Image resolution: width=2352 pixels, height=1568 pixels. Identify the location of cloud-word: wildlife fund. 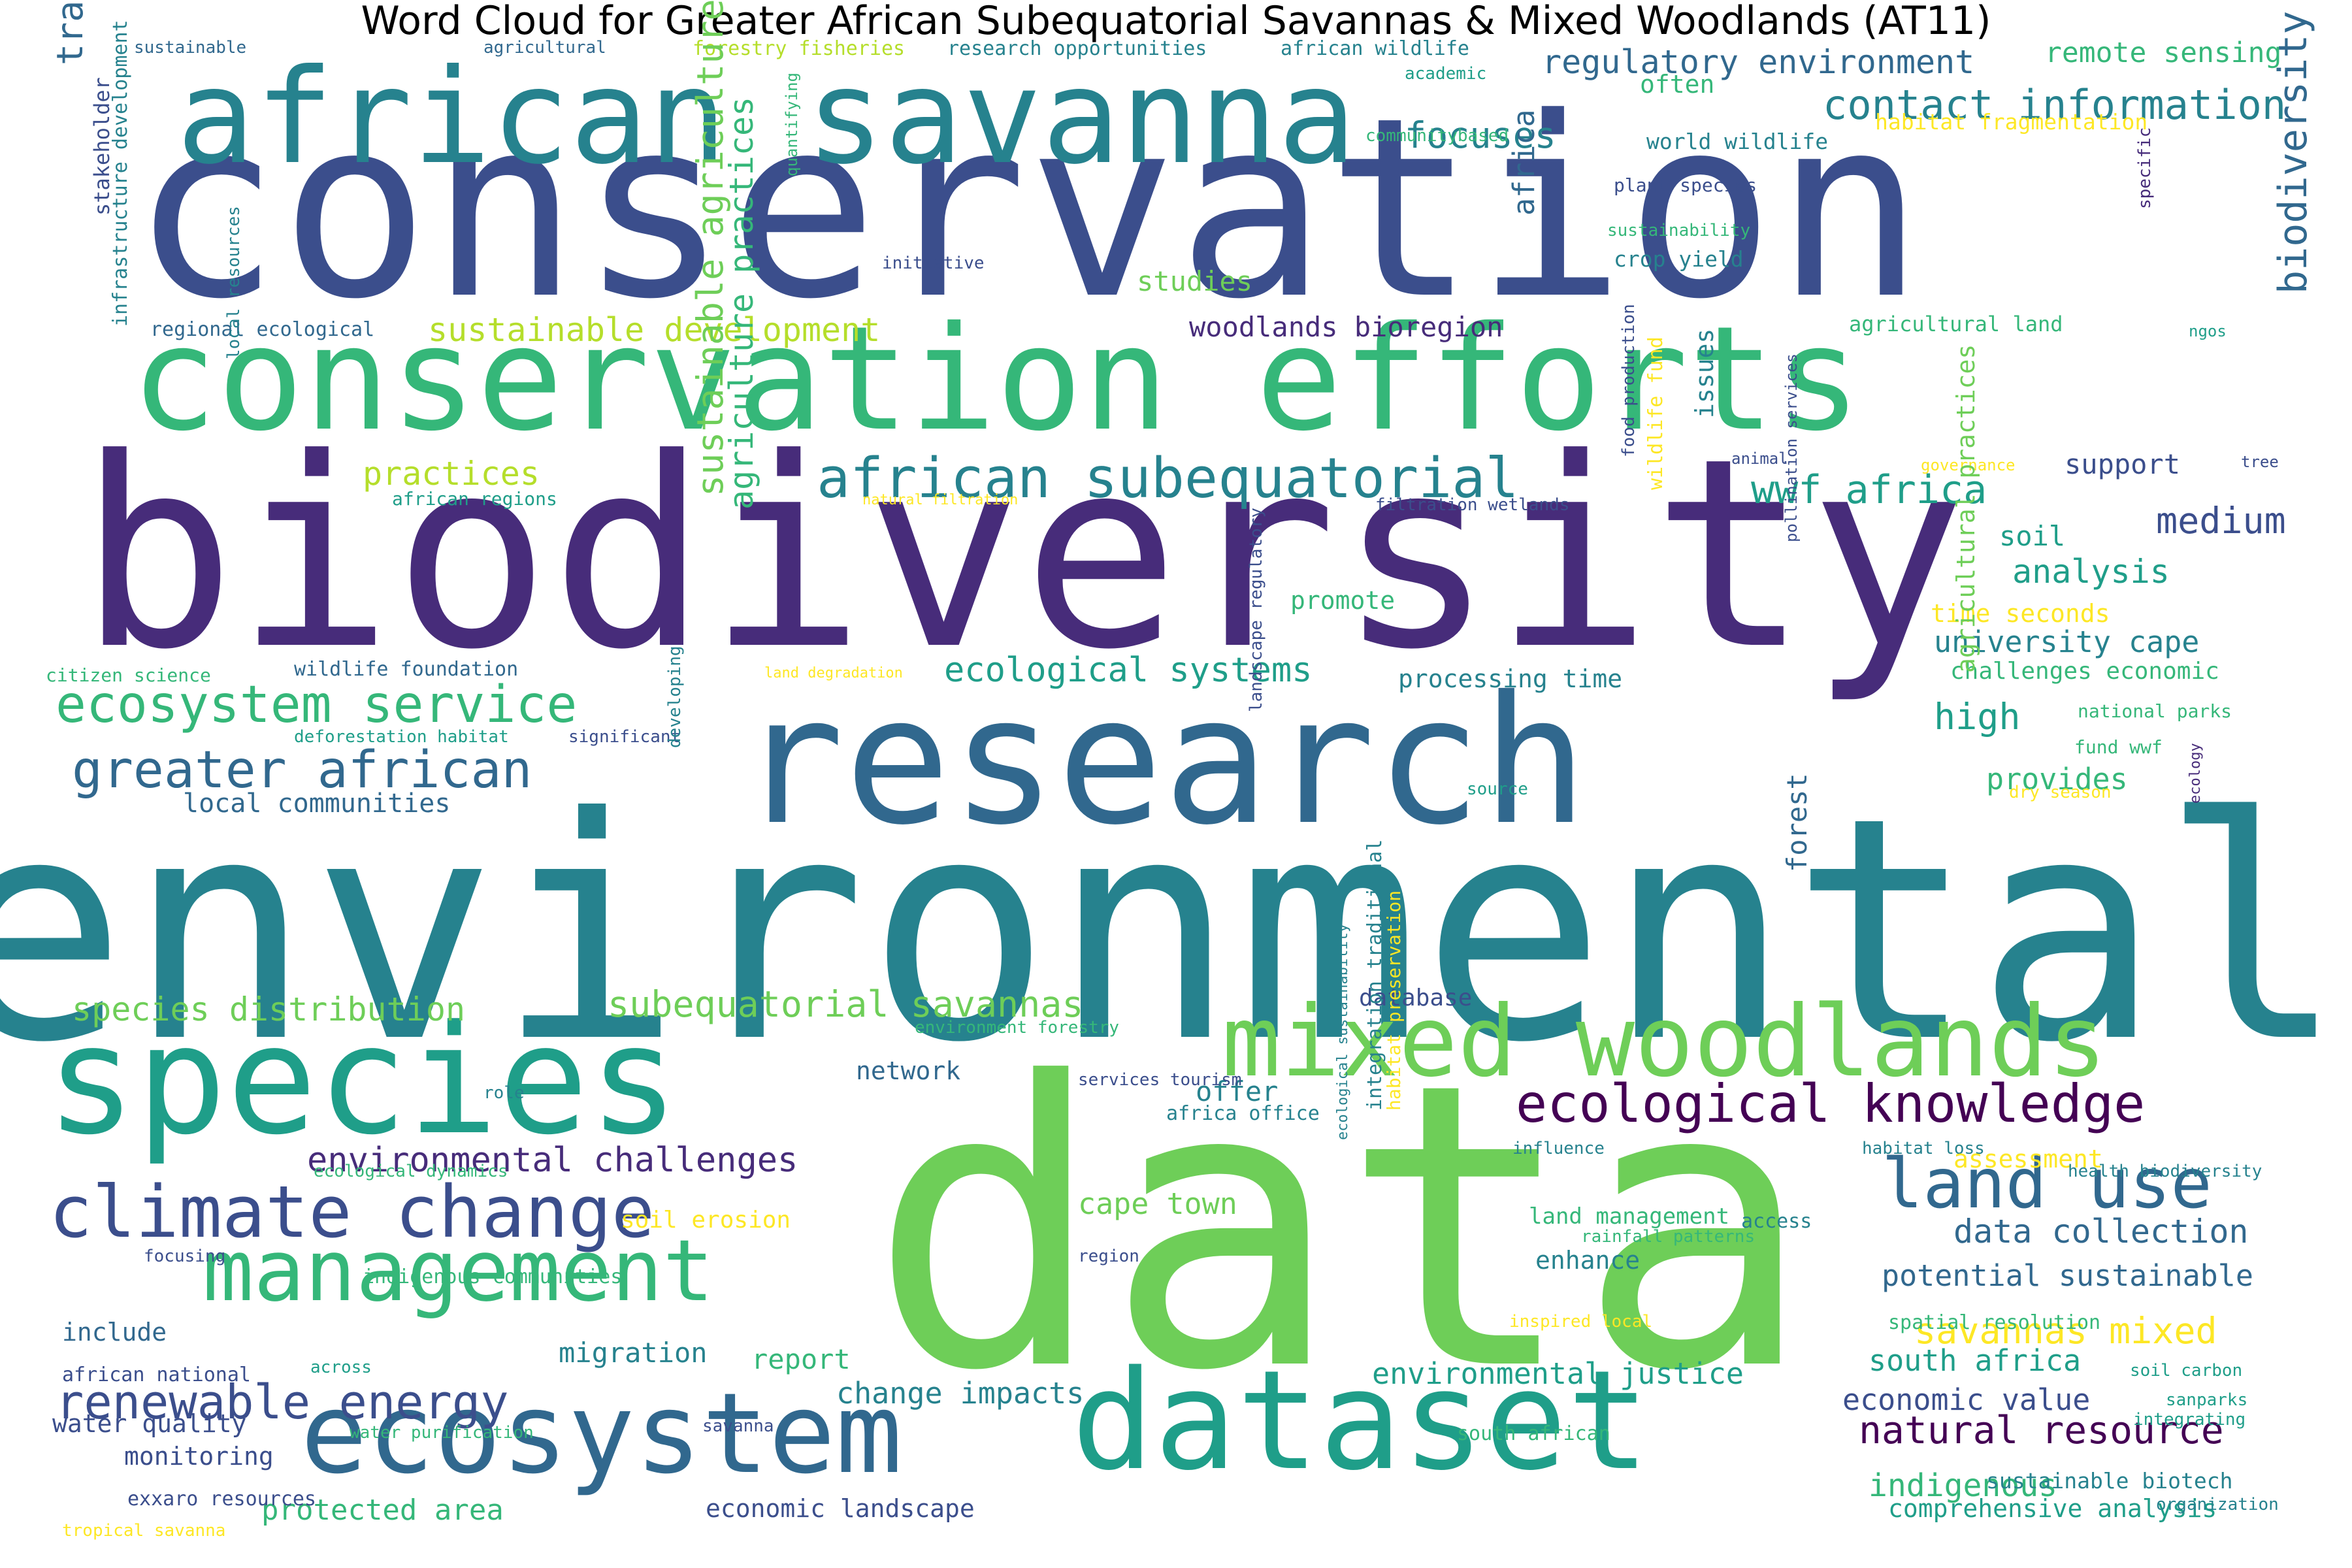
(1655, 413).